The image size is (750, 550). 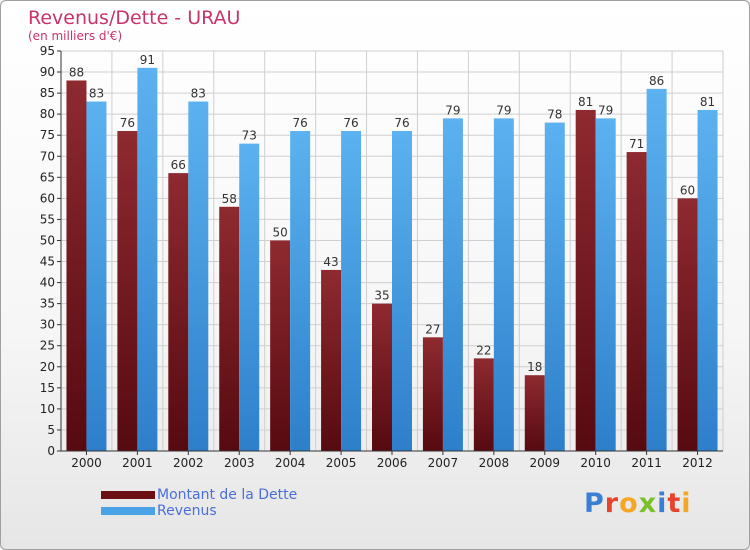 What do you see at coordinates (128, 495) in the screenshot?
I see `legend-swatch-dette` at bounding box center [128, 495].